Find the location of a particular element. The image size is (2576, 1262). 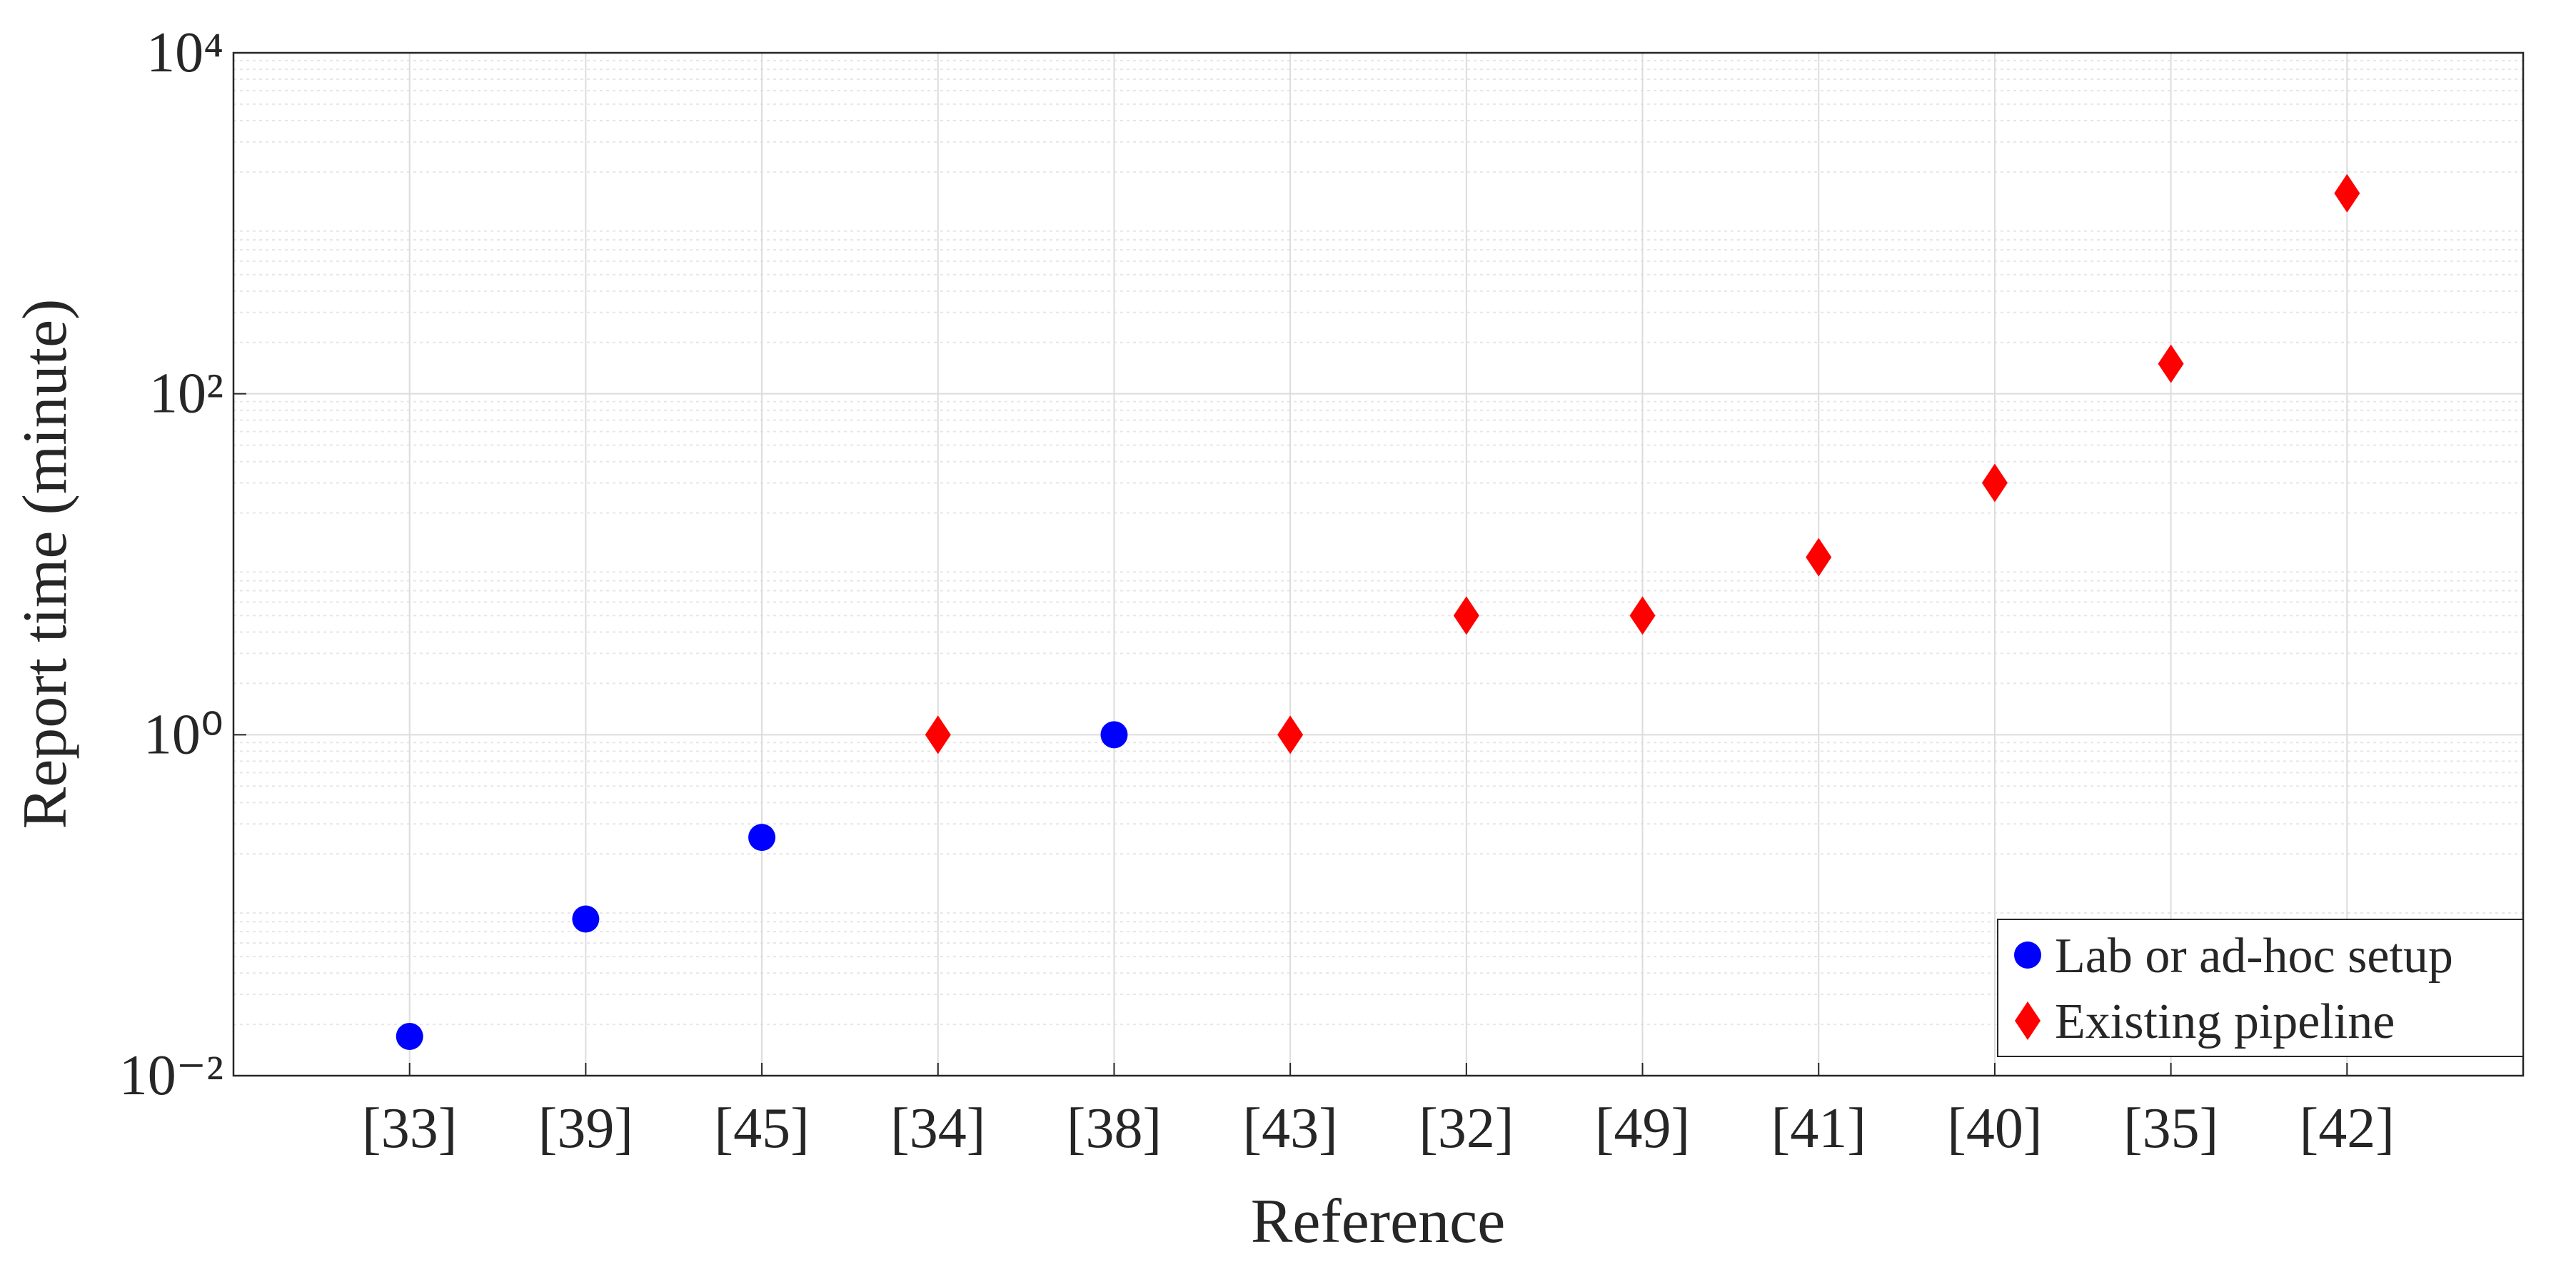

y-tick-label: 10² is located at coordinates (186, 394).